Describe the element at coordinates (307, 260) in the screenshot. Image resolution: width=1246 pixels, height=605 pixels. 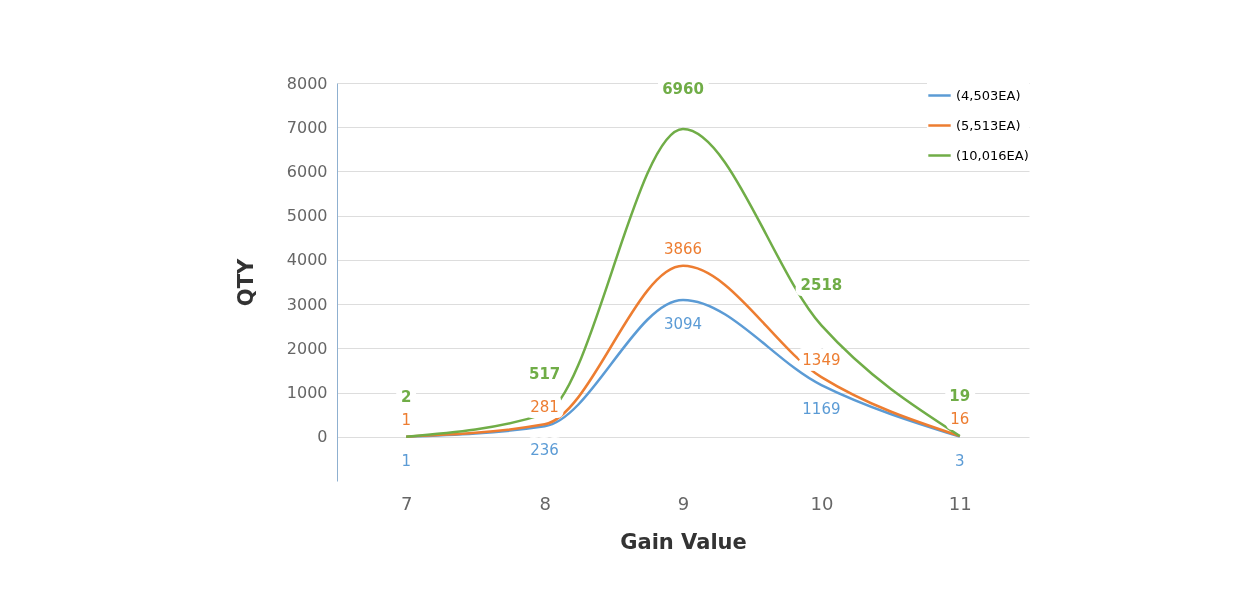
I see `y-tick-label: 4000` at that location.